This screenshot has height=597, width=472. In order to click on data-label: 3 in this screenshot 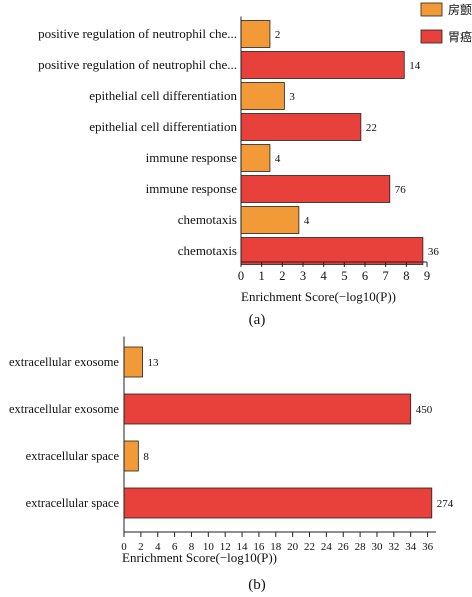, I will do `click(292, 97)`.